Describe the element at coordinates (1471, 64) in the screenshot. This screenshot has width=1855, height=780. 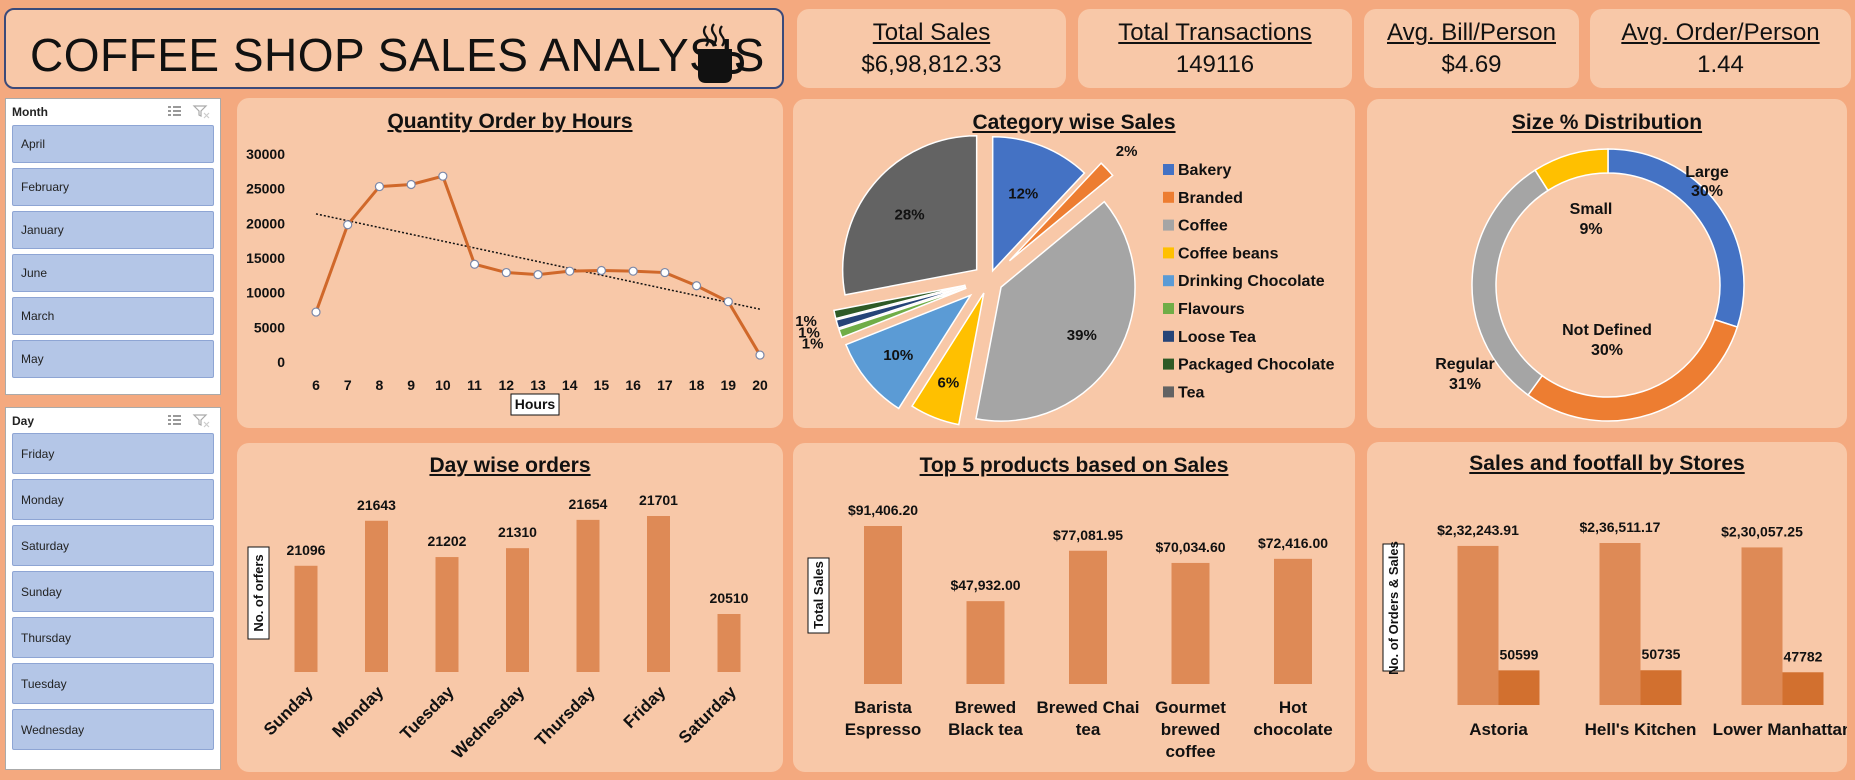
I see `kpi-value: $4.69` at that location.